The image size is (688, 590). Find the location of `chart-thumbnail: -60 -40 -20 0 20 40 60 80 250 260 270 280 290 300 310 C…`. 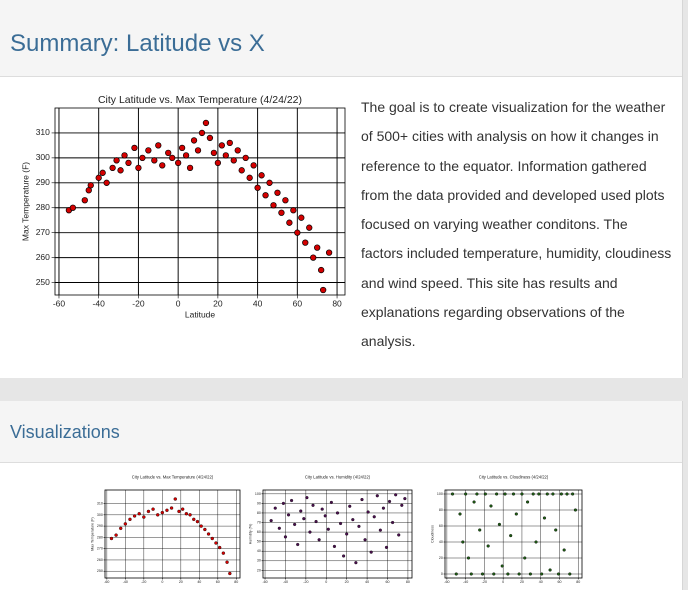

chart-thumbnail: -60 -40 -20 0 20 40 60 80 250 260 270 280 290 300 310 C… is located at coordinates (163, 531).